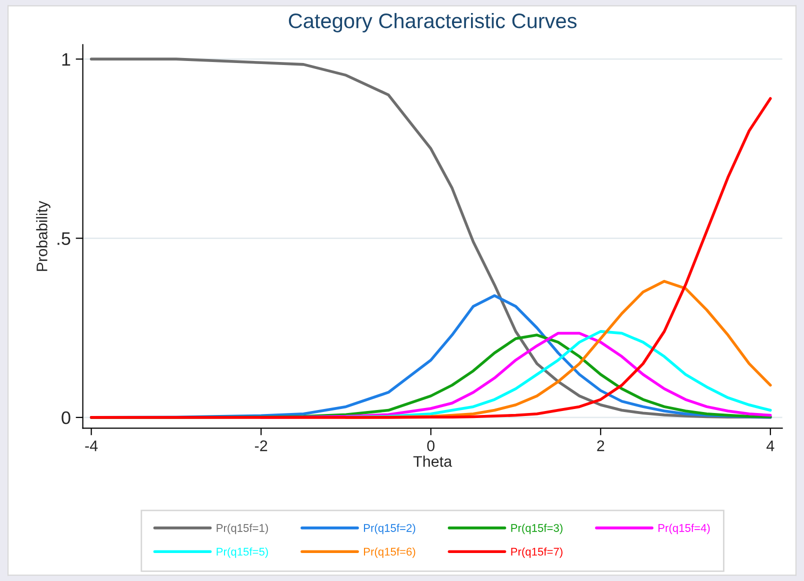 This screenshot has height=581, width=804. I want to click on x-tick-label: 2, so click(600, 446).